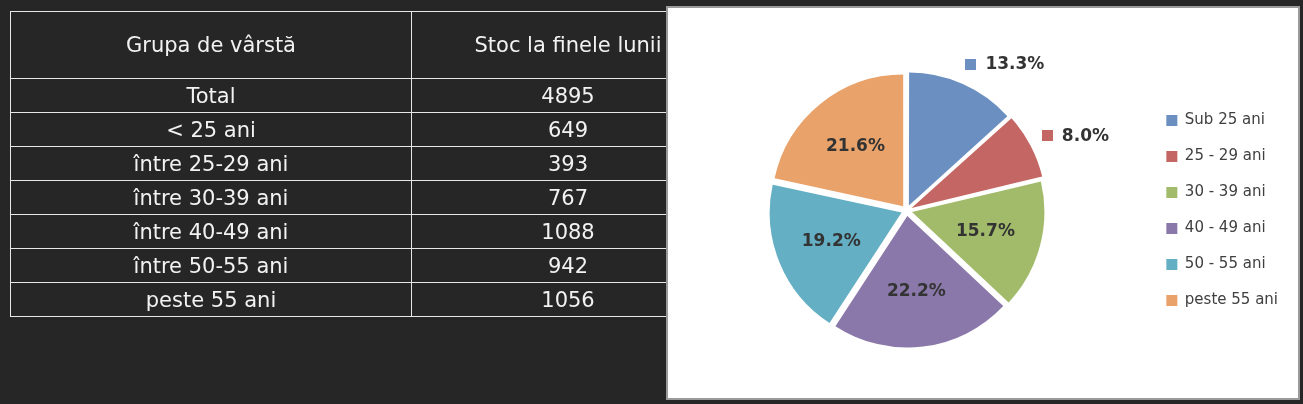  I want to click on text: 767, so click(568, 197).